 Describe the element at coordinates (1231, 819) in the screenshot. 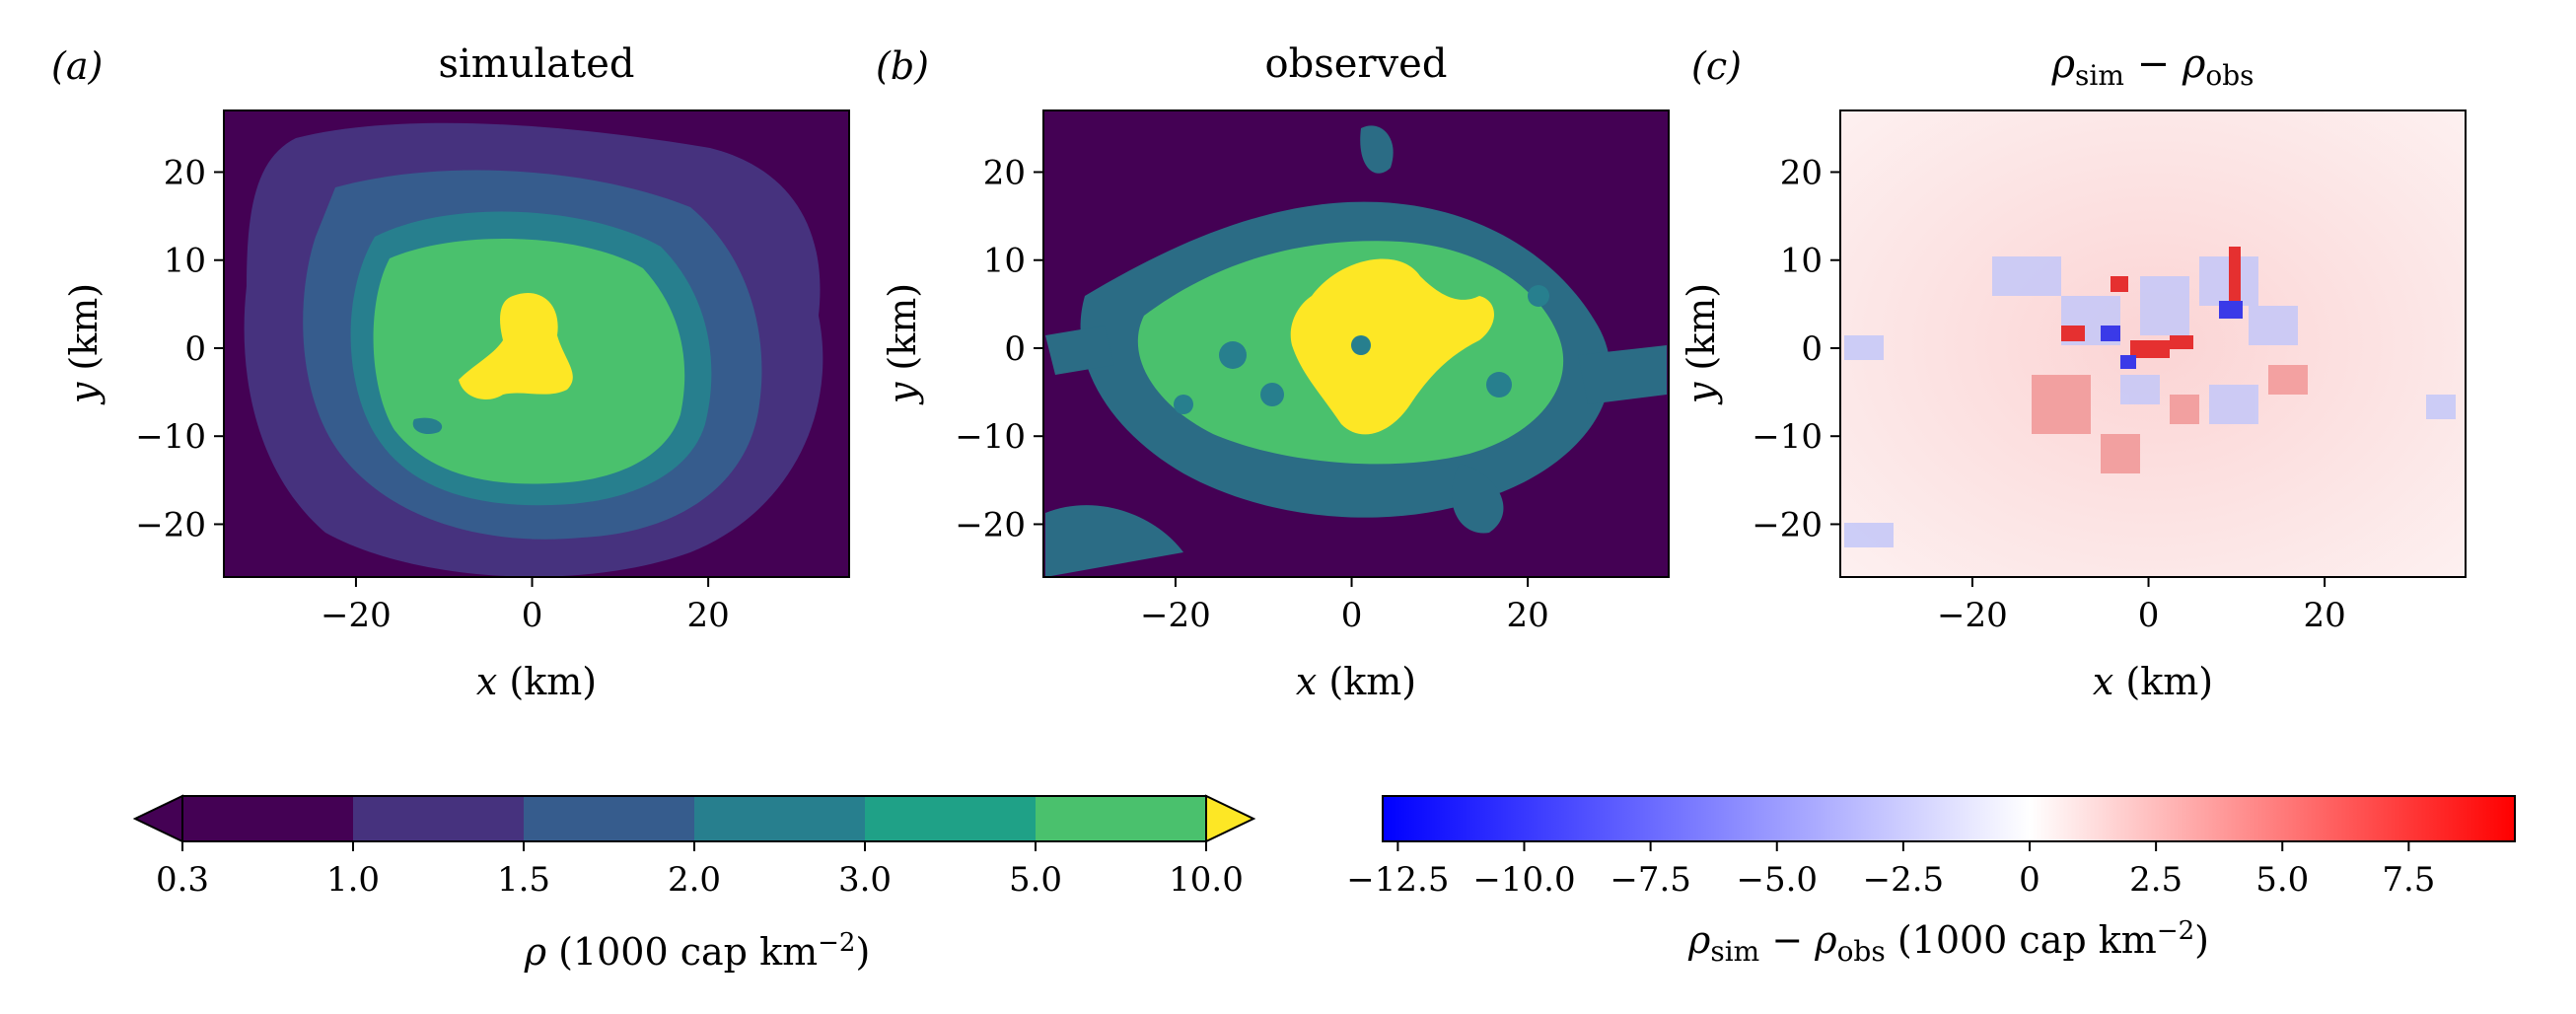

I see `colorbar-density-over-arrow` at that location.